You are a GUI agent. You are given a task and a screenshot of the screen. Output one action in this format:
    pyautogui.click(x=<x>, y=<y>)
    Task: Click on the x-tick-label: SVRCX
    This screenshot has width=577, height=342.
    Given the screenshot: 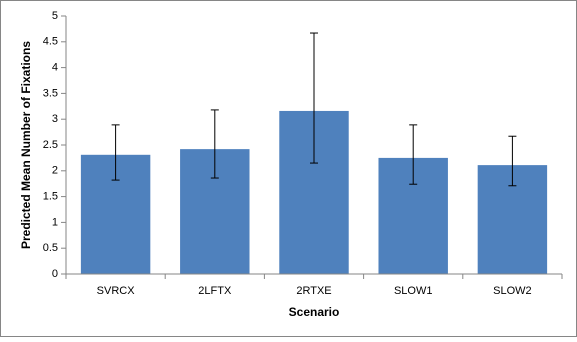 What is the action you would take?
    pyautogui.click(x=116, y=291)
    